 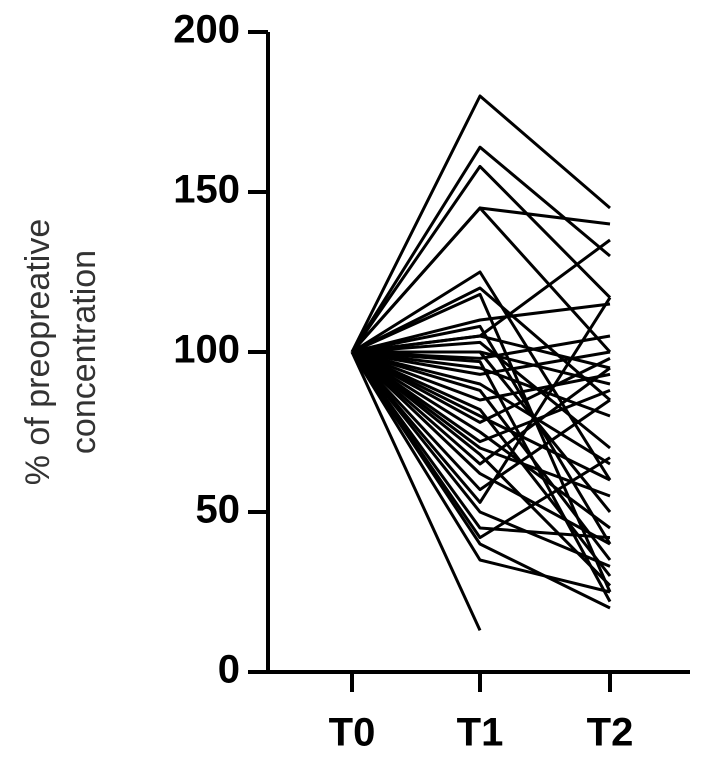 What do you see at coordinates (352, 733) in the screenshot?
I see `x-tick-label: T0` at bounding box center [352, 733].